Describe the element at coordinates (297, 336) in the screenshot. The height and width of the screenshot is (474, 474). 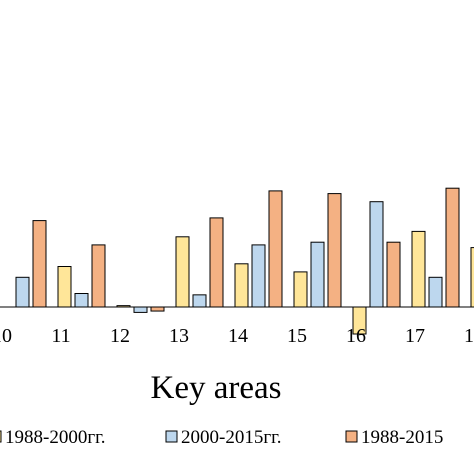
I see `x-tick-label: 15` at that location.